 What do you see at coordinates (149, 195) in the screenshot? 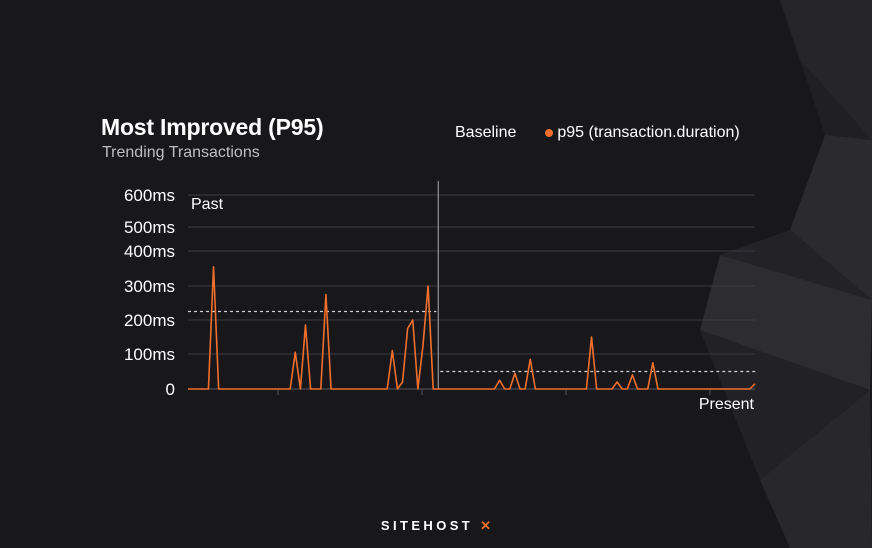
I see `y-tick-label: 600ms` at bounding box center [149, 195].